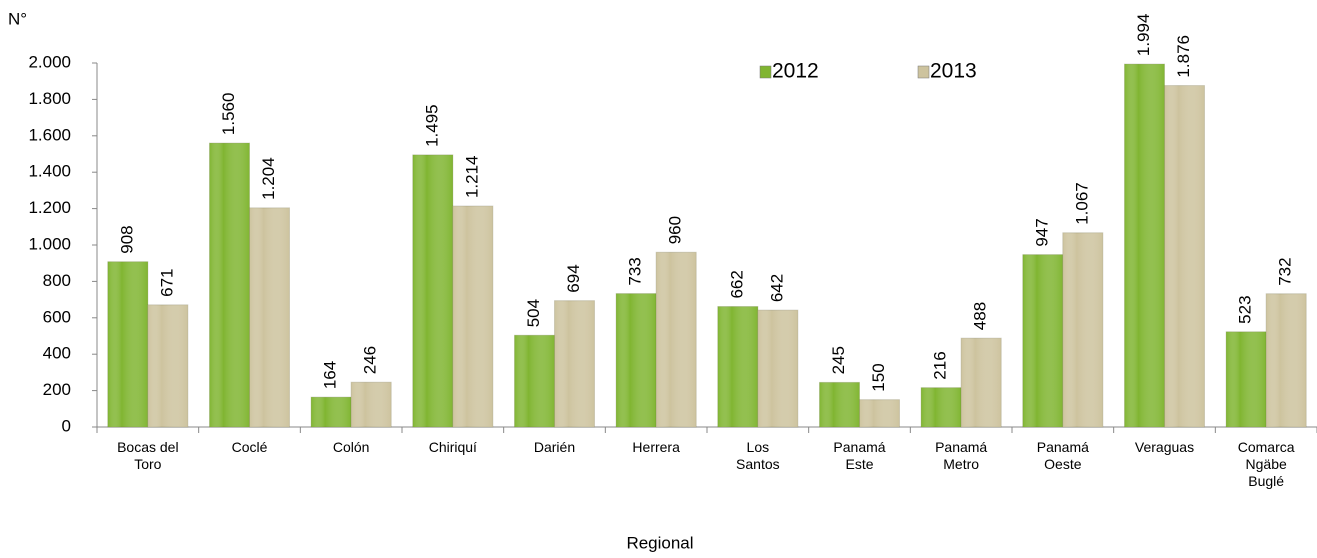  What do you see at coordinates (659, 542) in the screenshot?
I see `x-axis-label: Regional` at bounding box center [659, 542].